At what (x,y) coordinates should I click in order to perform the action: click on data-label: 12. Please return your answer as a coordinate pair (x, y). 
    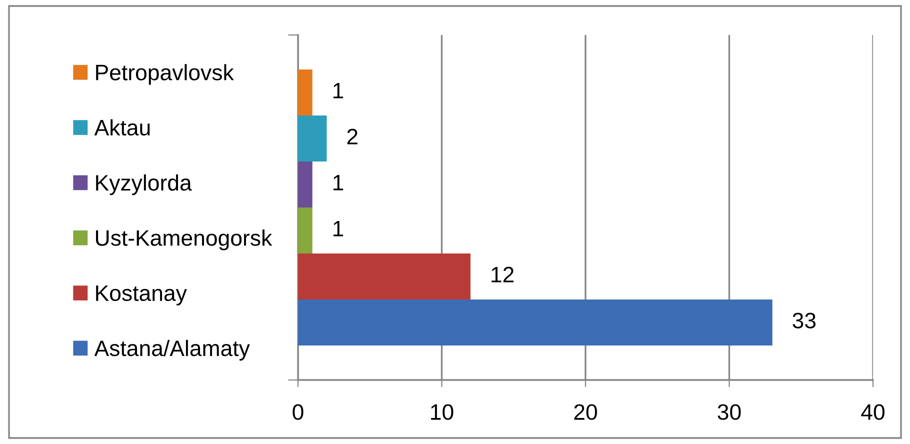
    Looking at the image, I should click on (503, 274).